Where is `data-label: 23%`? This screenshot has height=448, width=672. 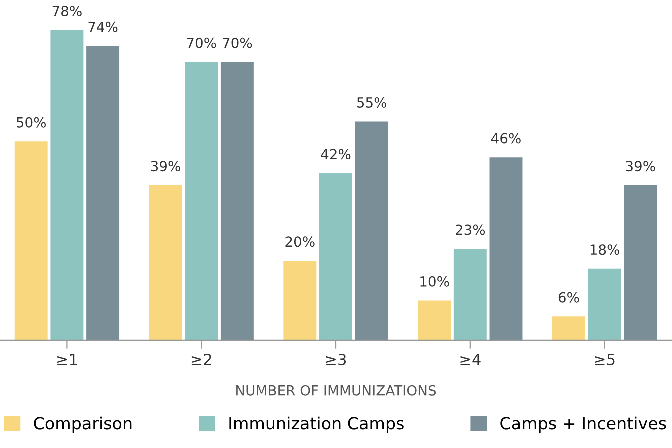
data-label: 23% is located at coordinates (471, 230).